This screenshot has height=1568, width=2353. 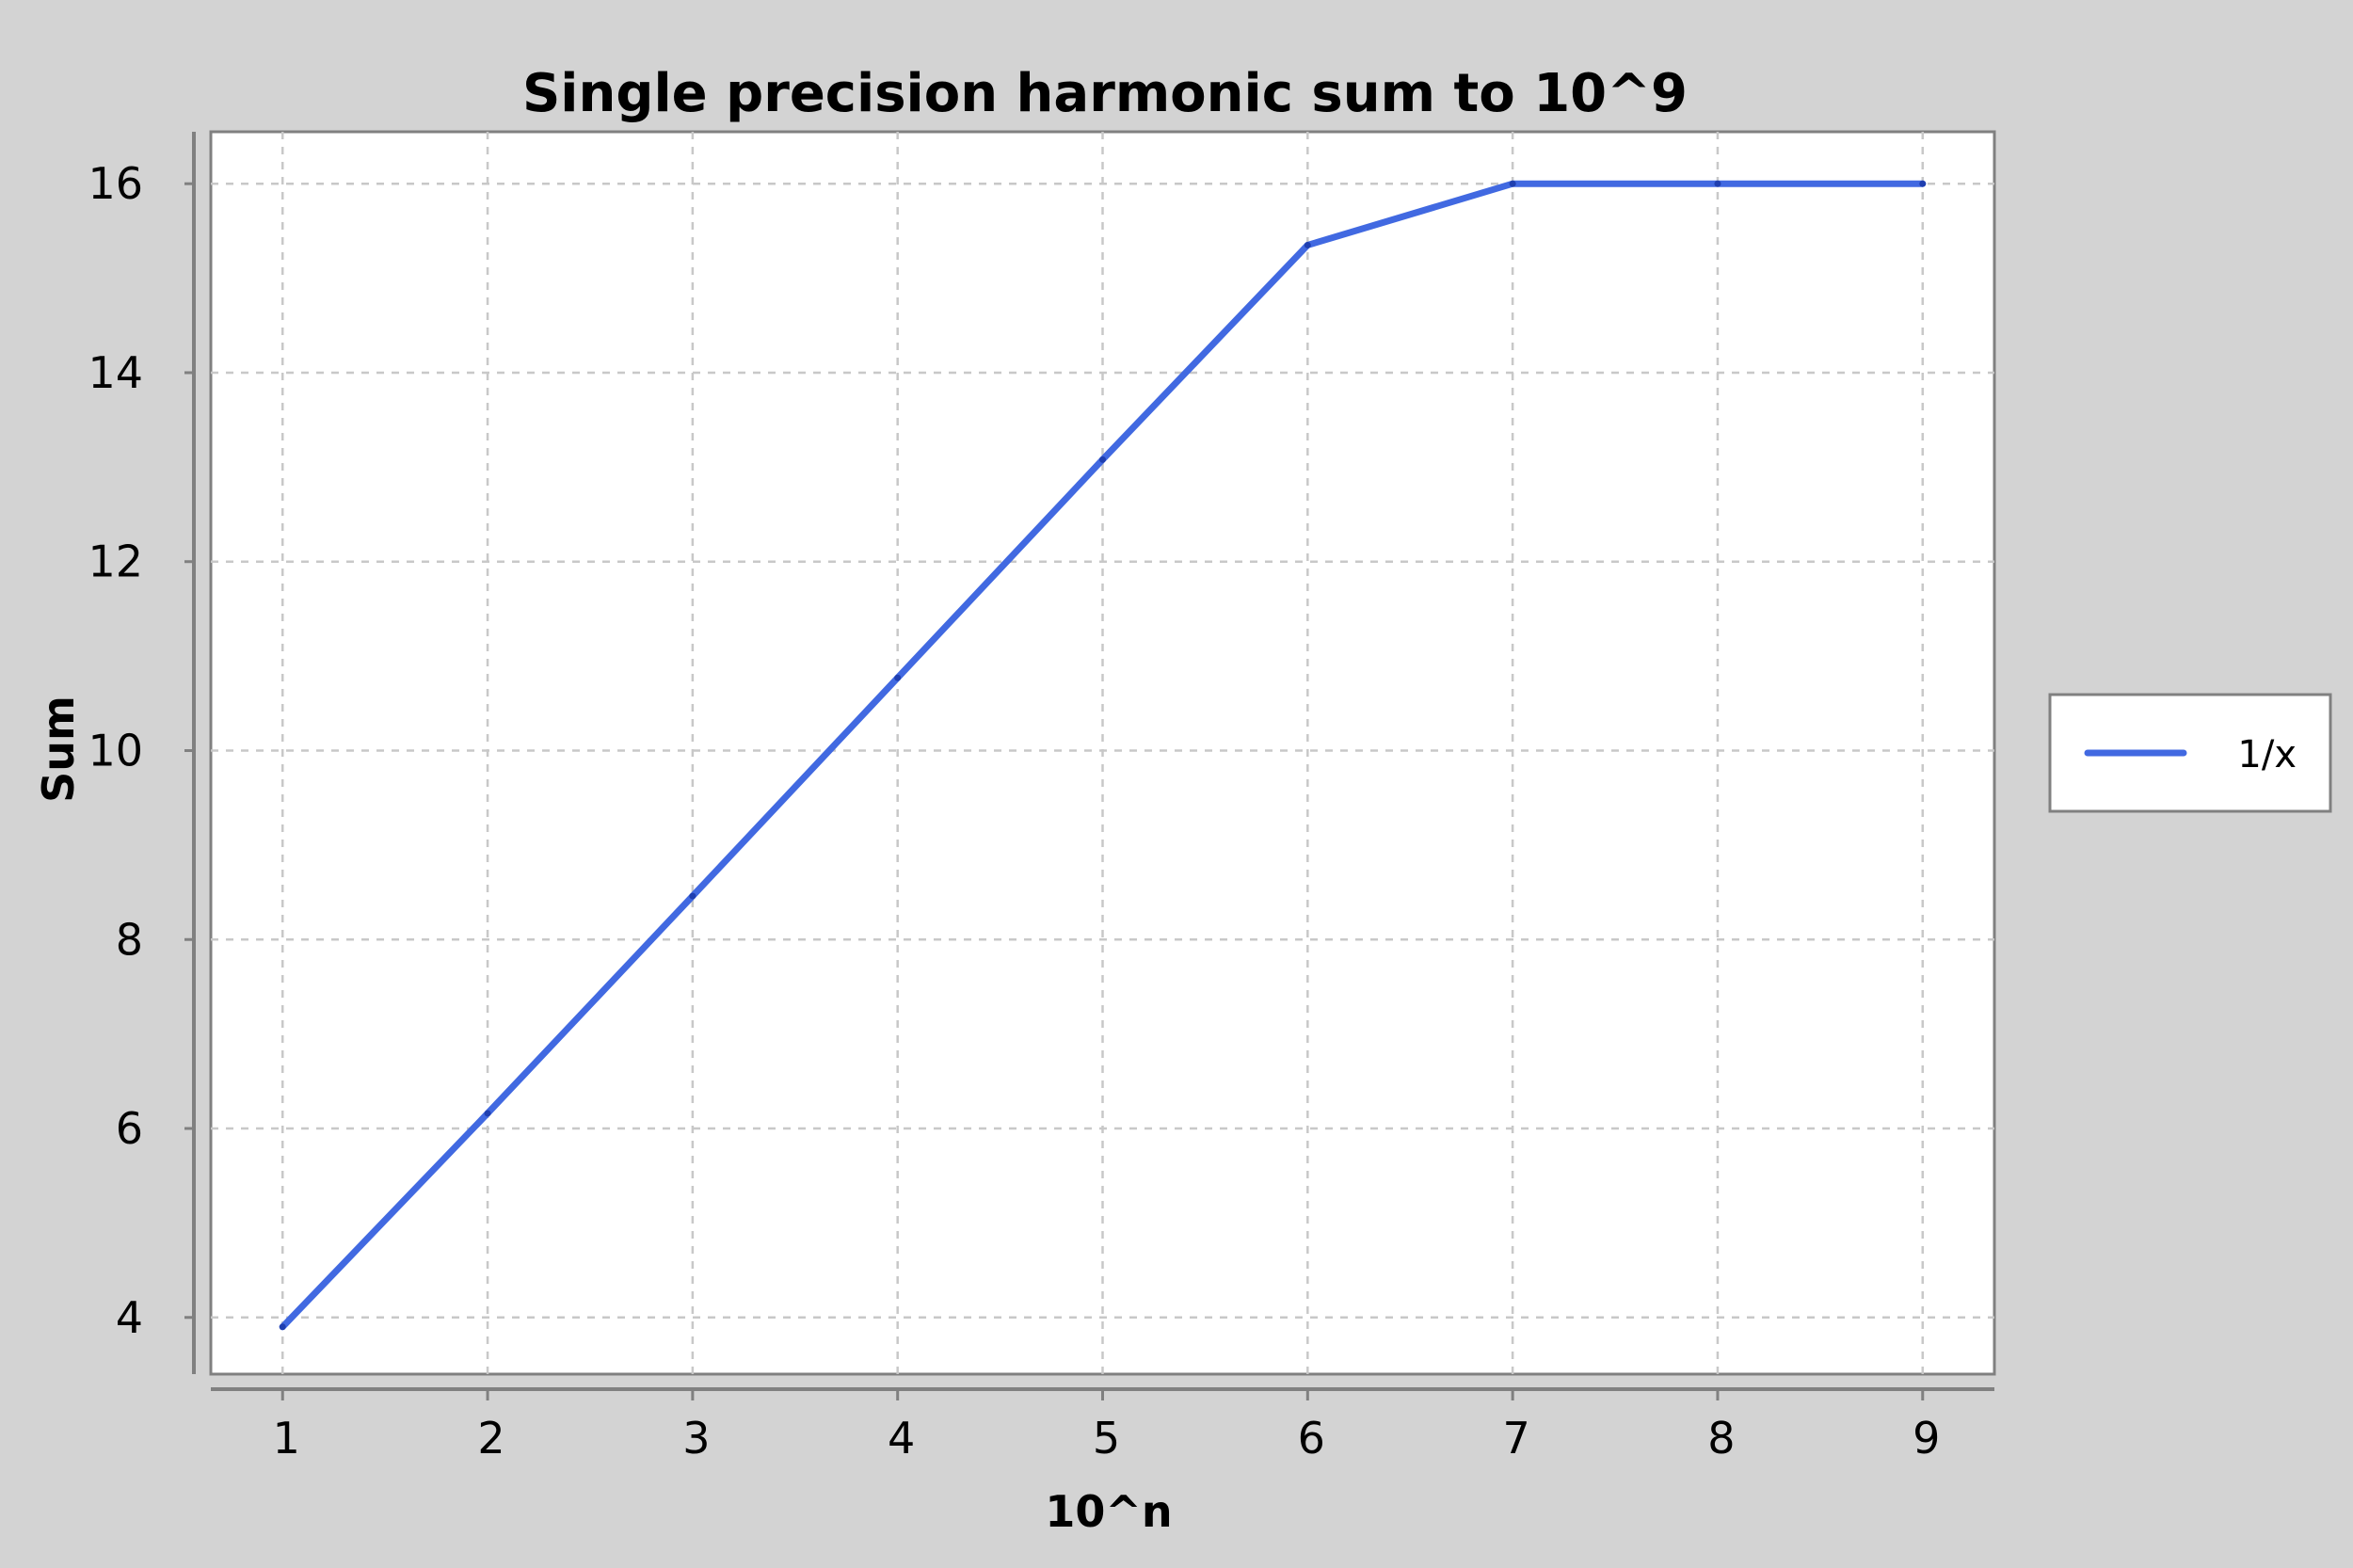 What do you see at coordinates (1109, 1511) in the screenshot?
I see `x-axis-label: 10^n` at bounding box center [1109, 1511].